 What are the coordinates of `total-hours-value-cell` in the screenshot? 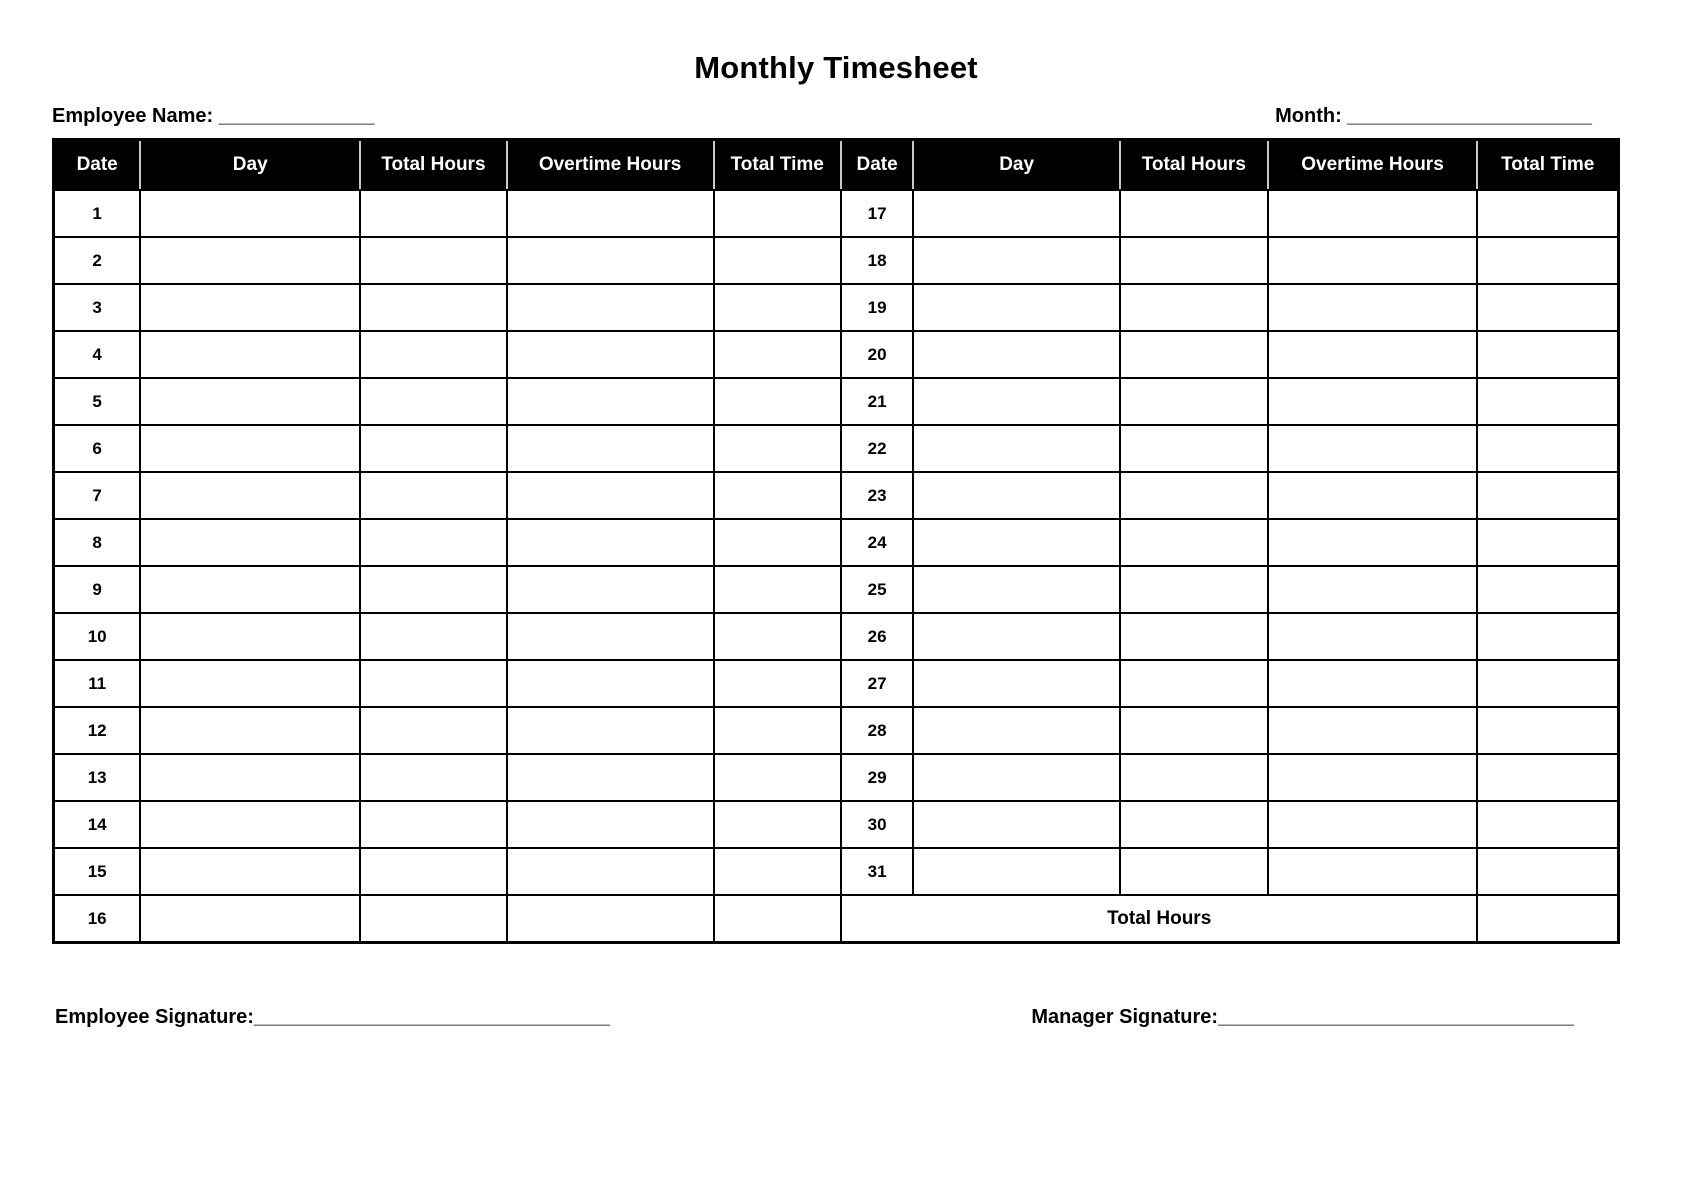 It's located at (1546, 917).